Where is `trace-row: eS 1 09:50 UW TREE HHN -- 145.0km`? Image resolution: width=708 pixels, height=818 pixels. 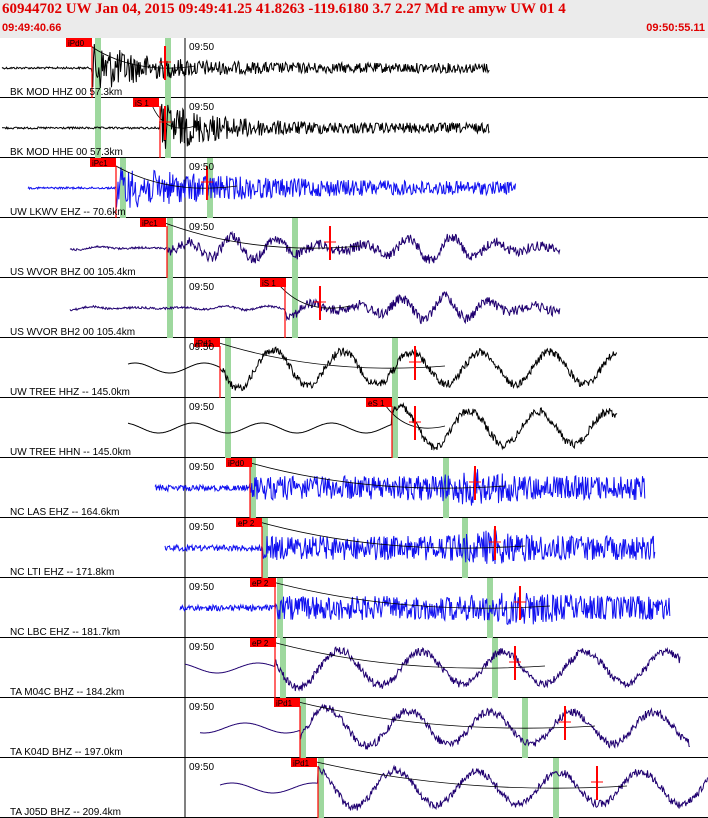
trace-row: eS 1 09:50 UW TREE HHN -- 145.0km is located at coordinates (354, 428).